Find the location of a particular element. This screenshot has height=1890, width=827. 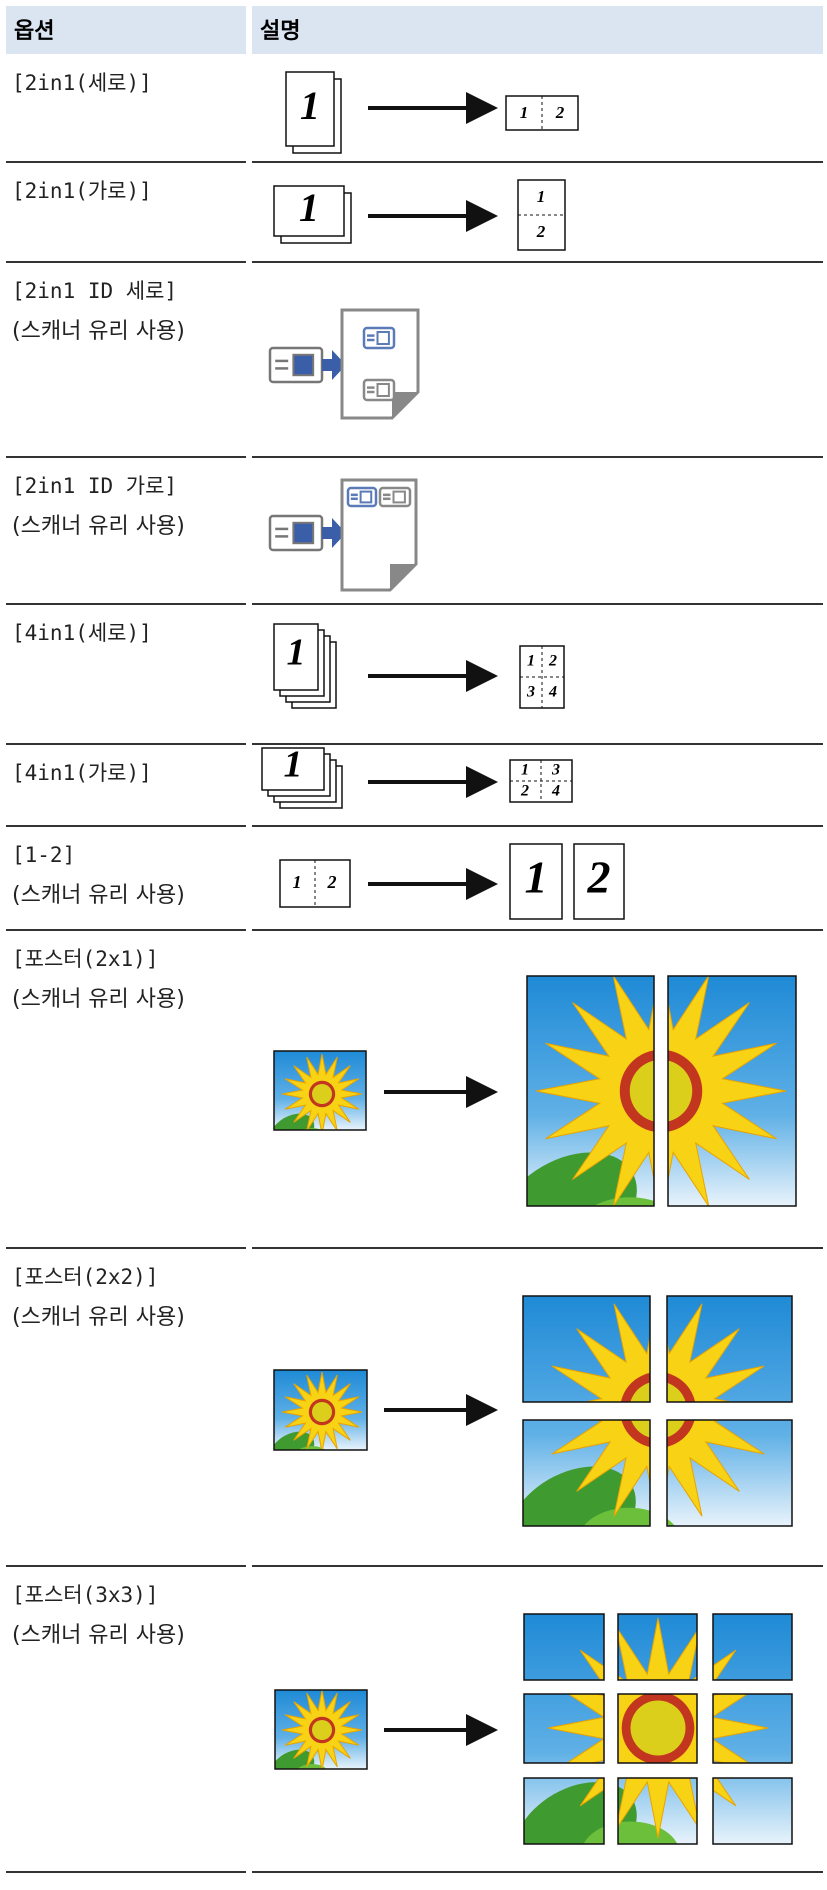

option-text: [포스터(2x2)] is located at coordinates (85, 1277).